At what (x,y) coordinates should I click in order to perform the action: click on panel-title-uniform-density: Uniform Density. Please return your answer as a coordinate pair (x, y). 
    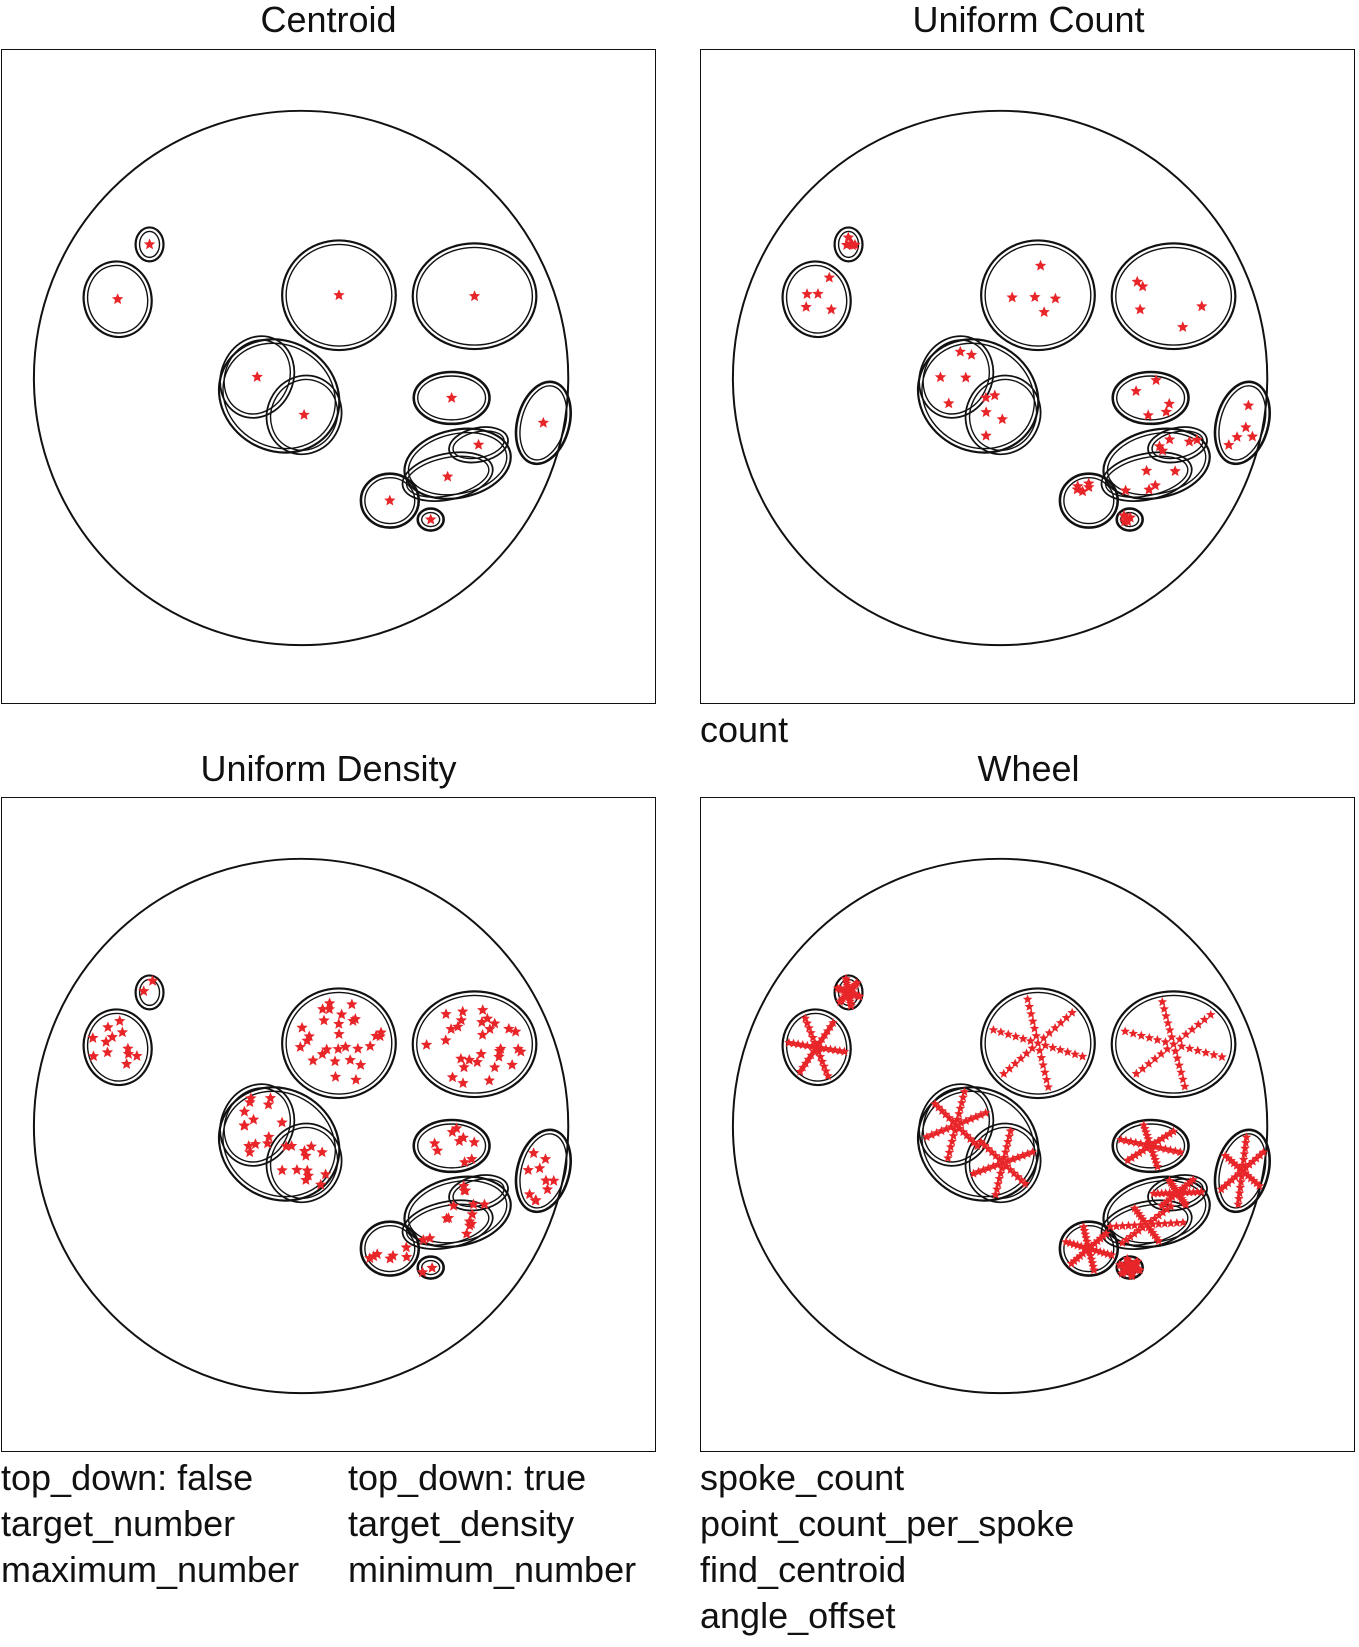
    Looking at the image, I should click on (328, 768).